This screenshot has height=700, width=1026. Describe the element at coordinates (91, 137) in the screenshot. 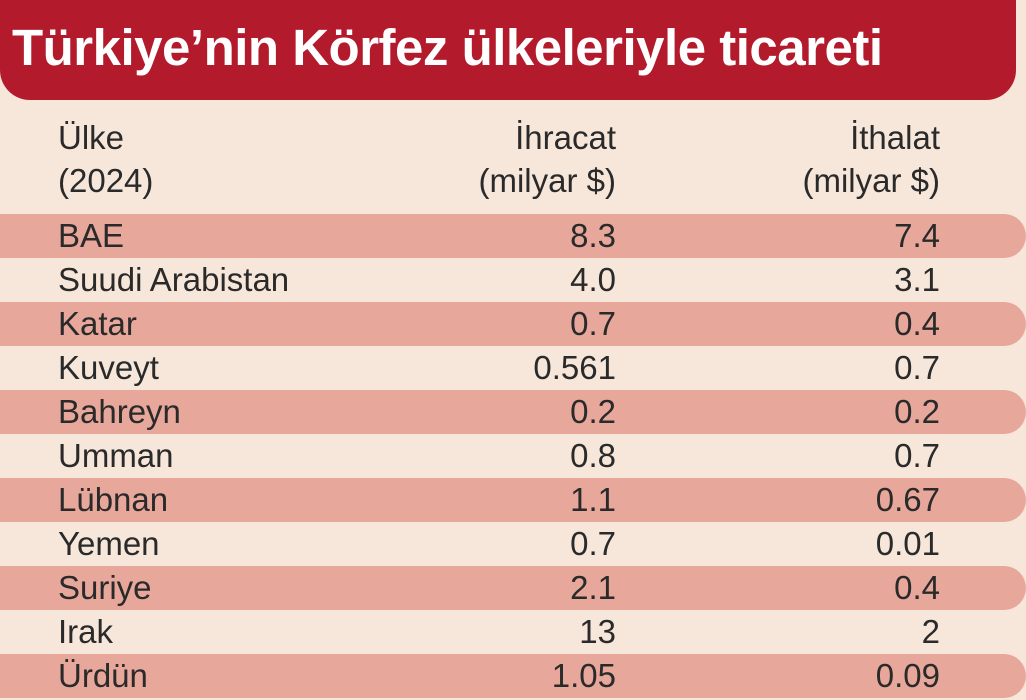

I see `header-country-line1: Ülke` at that location.